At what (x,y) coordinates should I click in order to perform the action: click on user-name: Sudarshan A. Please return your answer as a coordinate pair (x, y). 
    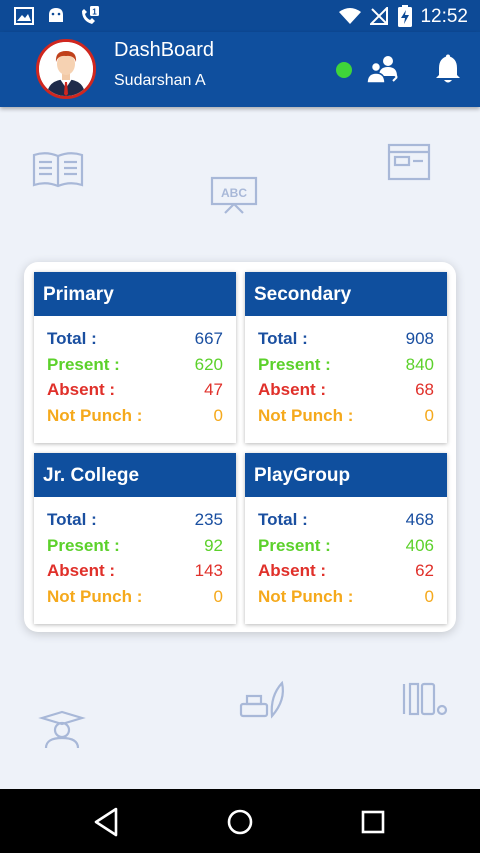
    Looking at the image, I should click on (160, 80).